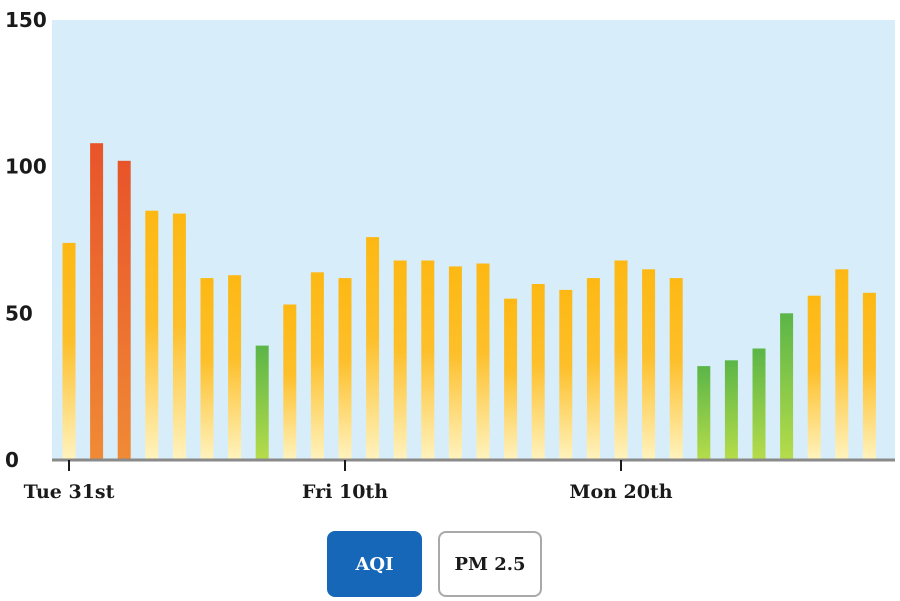  I want to click on x-tick-labels: Tue 31st Fri 10th Mon 20th, so click(348, 481).